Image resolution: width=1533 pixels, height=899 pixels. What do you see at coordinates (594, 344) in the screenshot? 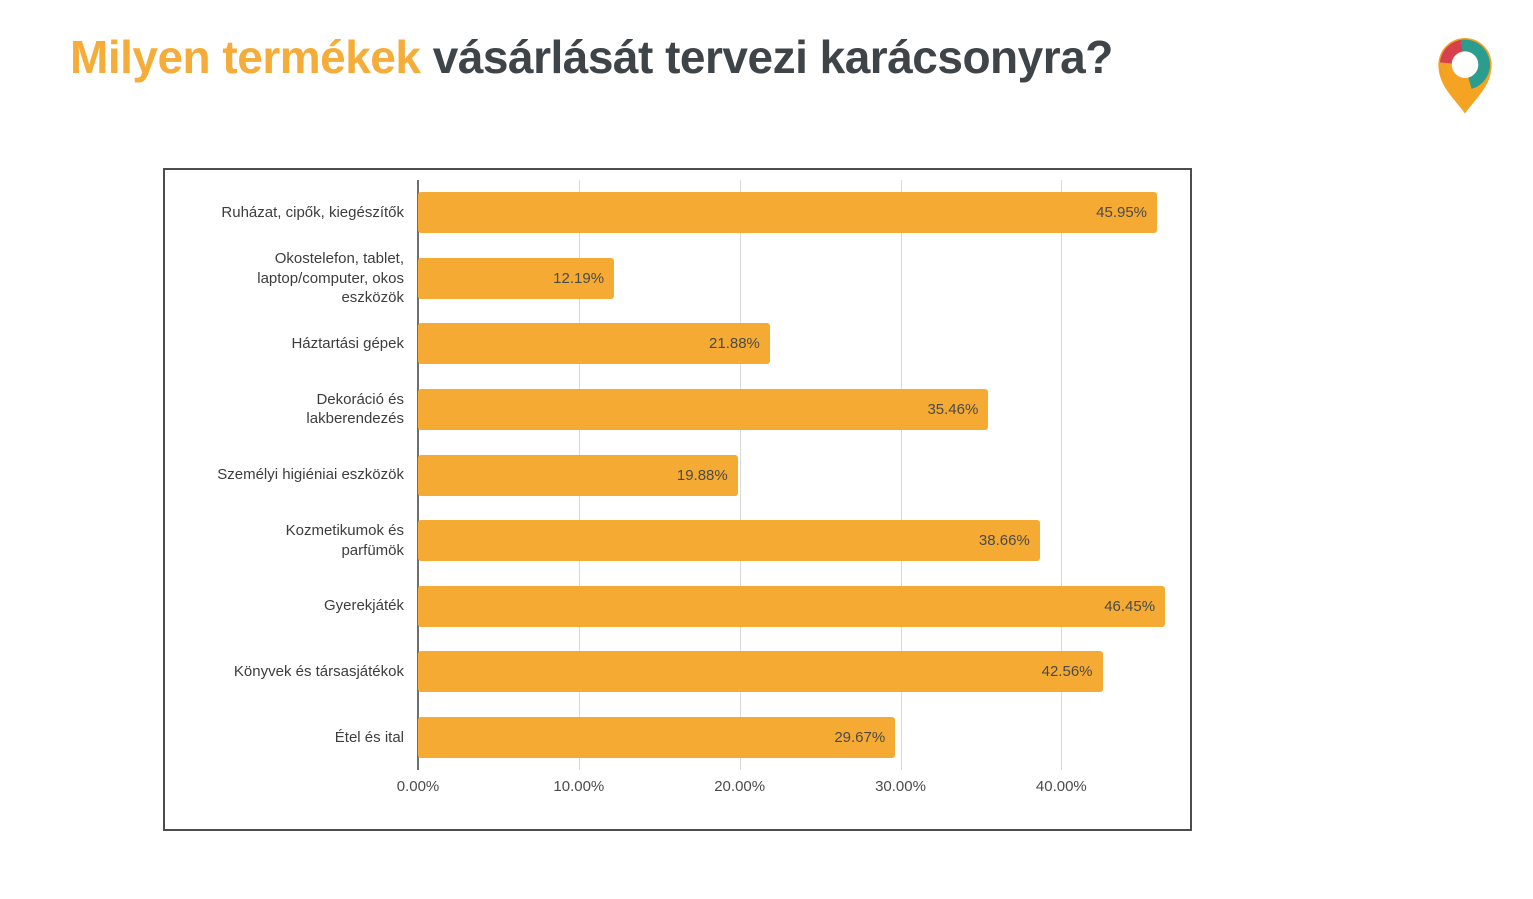
I see `bar: 21.88%` at bounding box center [594, 344].